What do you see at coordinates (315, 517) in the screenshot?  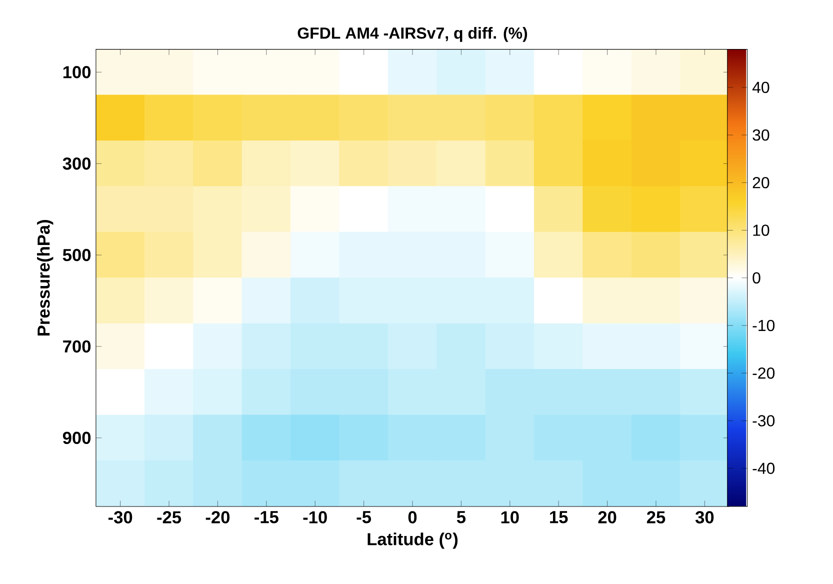 I see `x-tick-label: -10` at bounding box center [315, 517].